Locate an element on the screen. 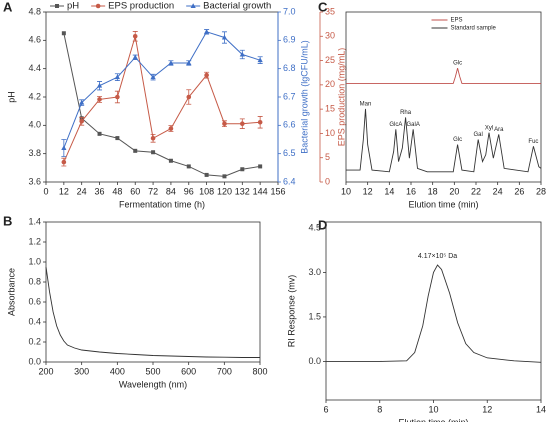 This screenshot has width=550, height=422. x-tick-label: 24 is located at coordinates (498, 191).